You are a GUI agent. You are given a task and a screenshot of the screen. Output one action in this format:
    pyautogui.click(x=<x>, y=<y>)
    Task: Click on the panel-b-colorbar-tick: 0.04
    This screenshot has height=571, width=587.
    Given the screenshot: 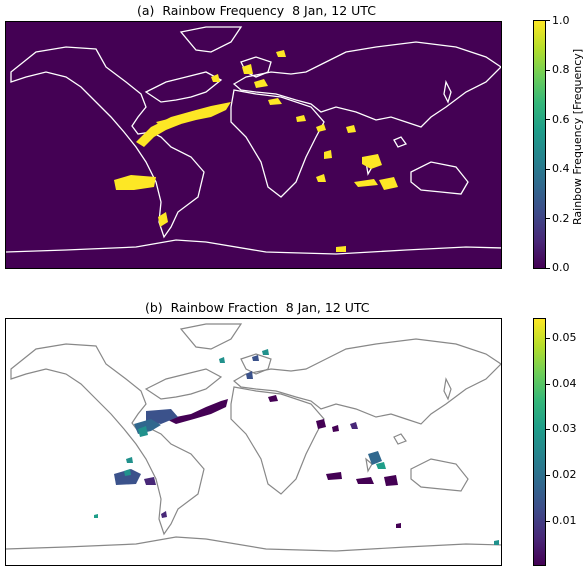 What is the action you would take?
    pyautogui.click(x=564, y=383)
    